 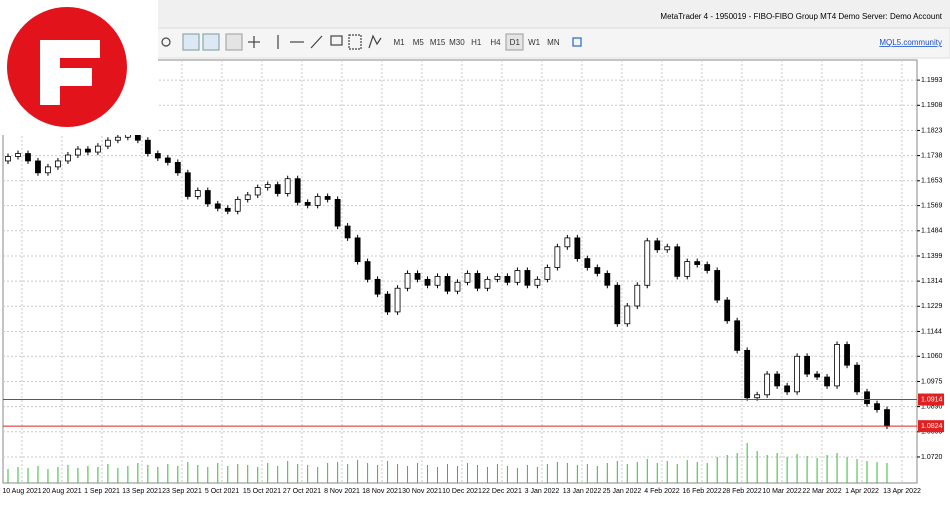 What do you see at coordinates (931, 331) in the screenshot?
I see `y-tick-label: 1.1144` at bounding box center [931, 331].